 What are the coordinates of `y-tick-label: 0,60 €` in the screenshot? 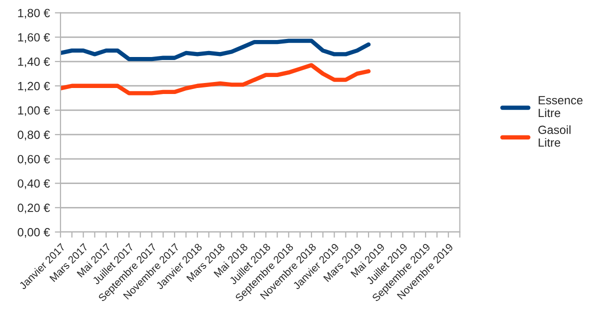 It's located at (34, 159).